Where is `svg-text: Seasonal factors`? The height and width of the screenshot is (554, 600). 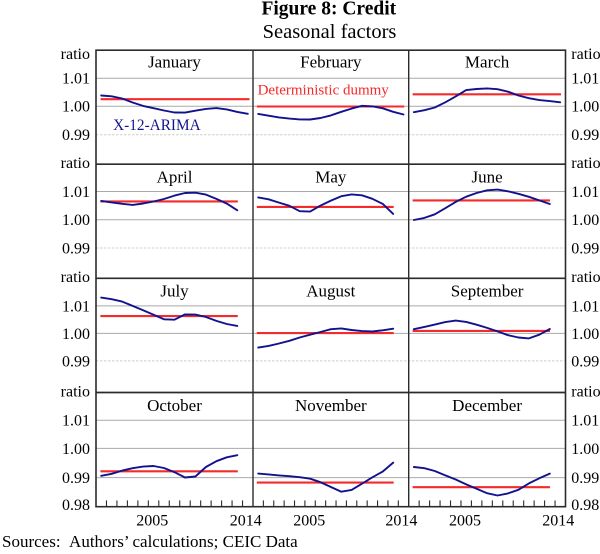
svg-text: Seasonal factors is located at coordinates (330, 32).